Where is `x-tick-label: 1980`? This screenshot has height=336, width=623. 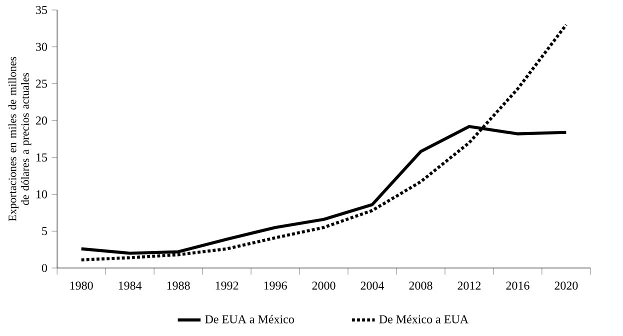 x-tick-label: 1980 is located at coordinates (81, 286).